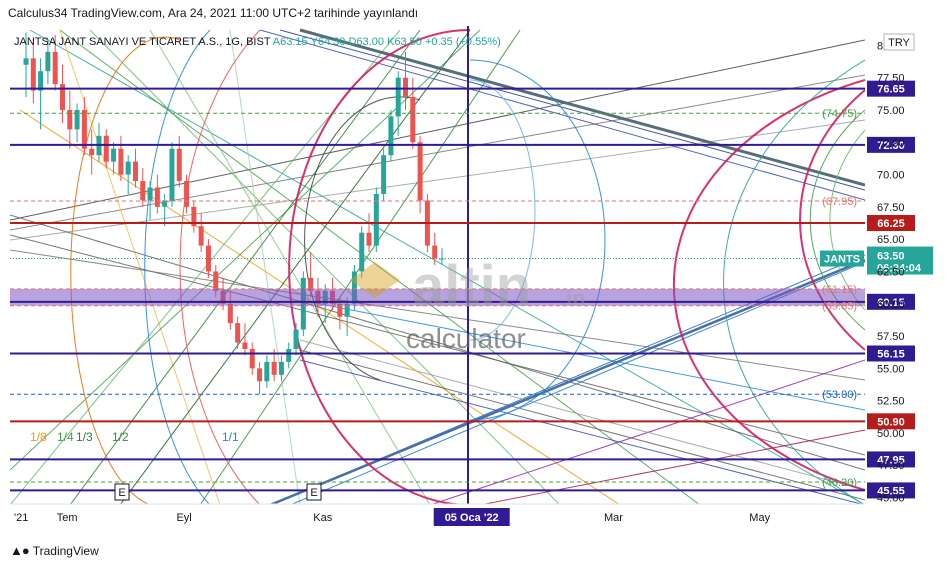  I want to click on date-tick-label: May, so click(759, 518).